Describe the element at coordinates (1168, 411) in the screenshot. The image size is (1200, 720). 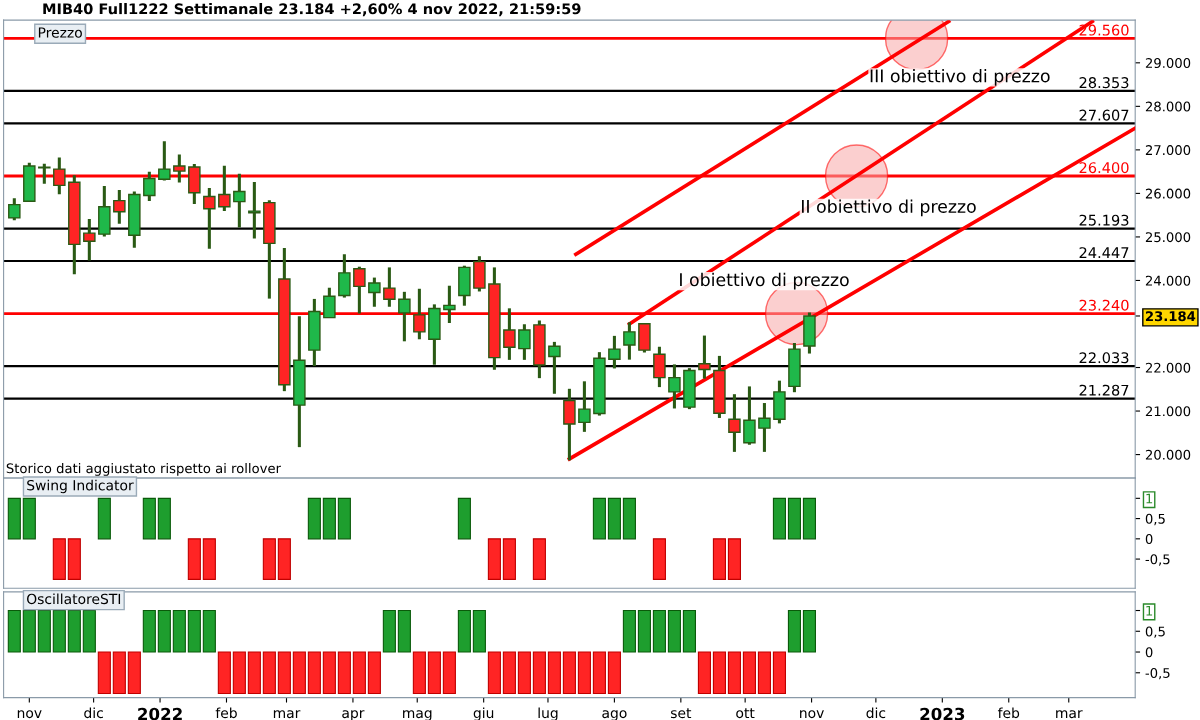
I see `y-tick-label: 21.000` at that location.